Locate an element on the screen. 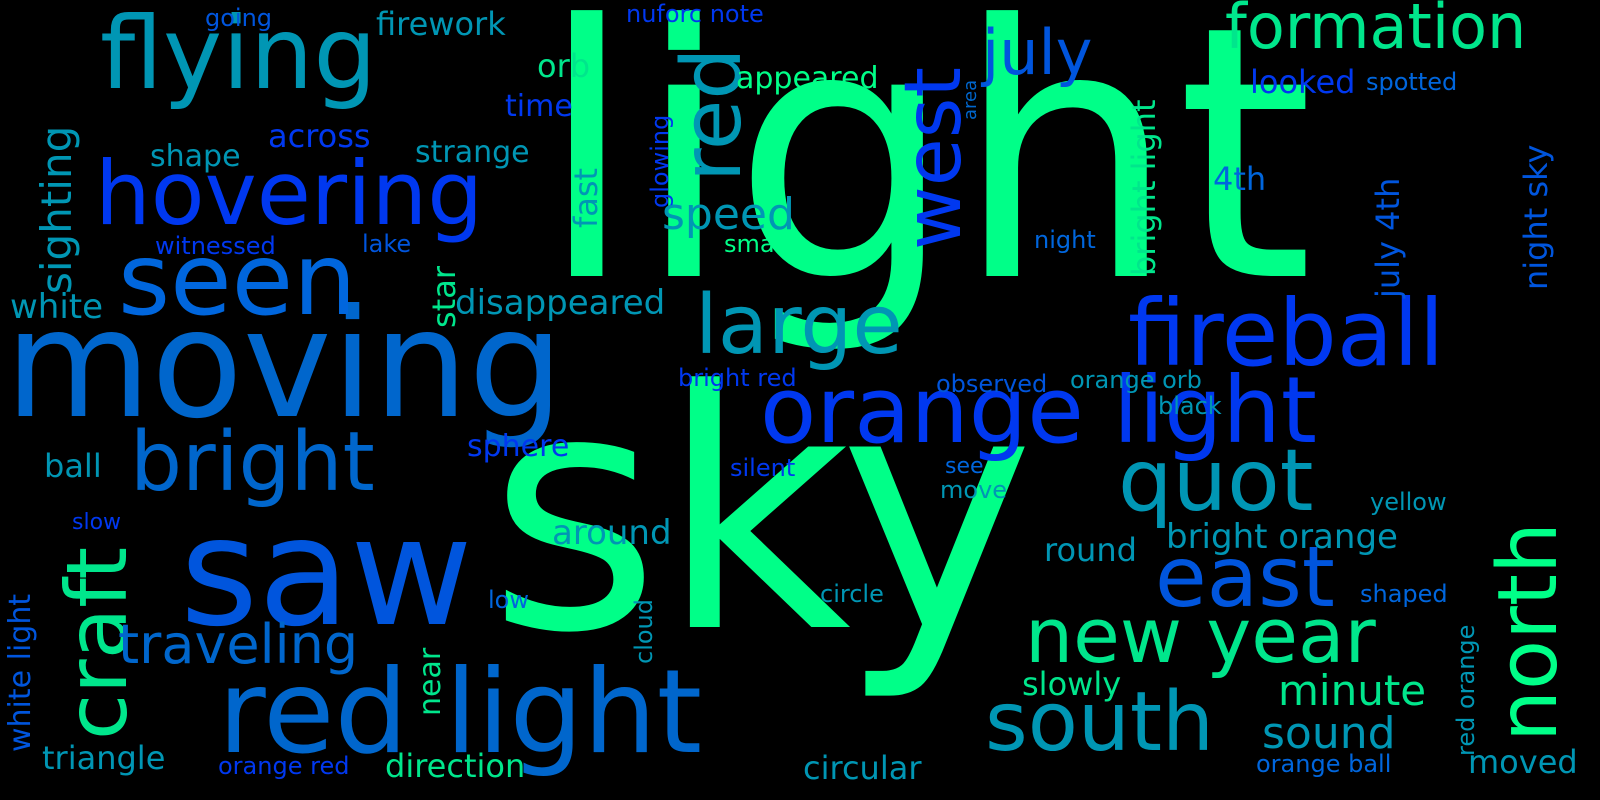 The image size is (1600, 800). word-orange-orb: orange orb is located at coordinates (1136, 380).